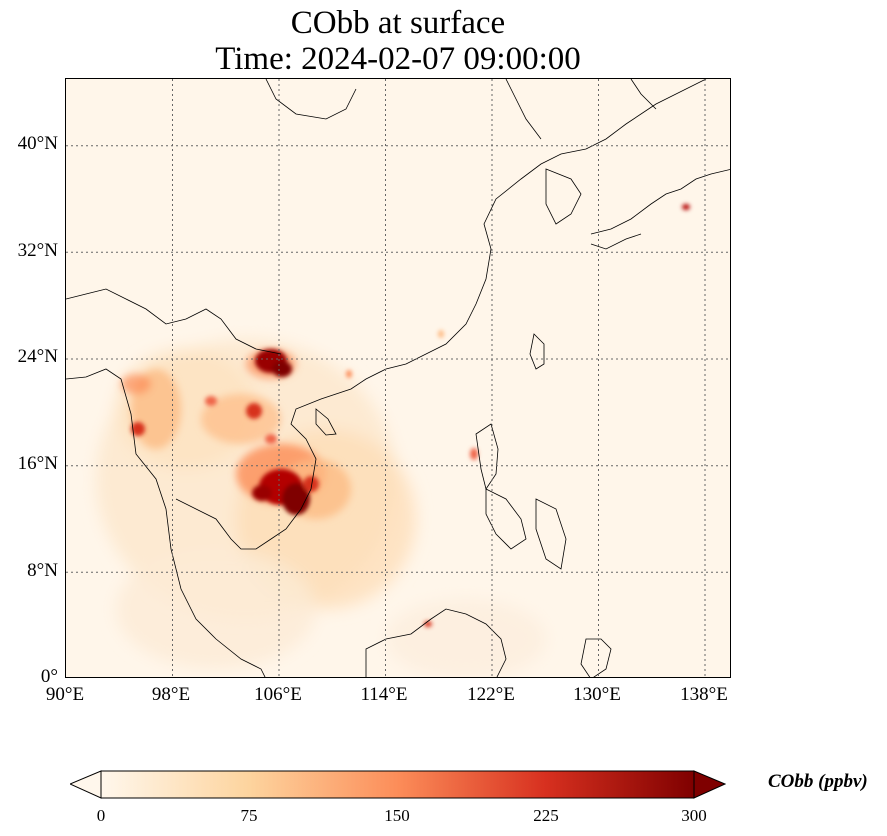 This screenshot has height=836, width=887. What do you see at coordinates (37, 356) in the screenshot?
I see `lat-tick-label: 24°N` at bounding box center [37, 356].